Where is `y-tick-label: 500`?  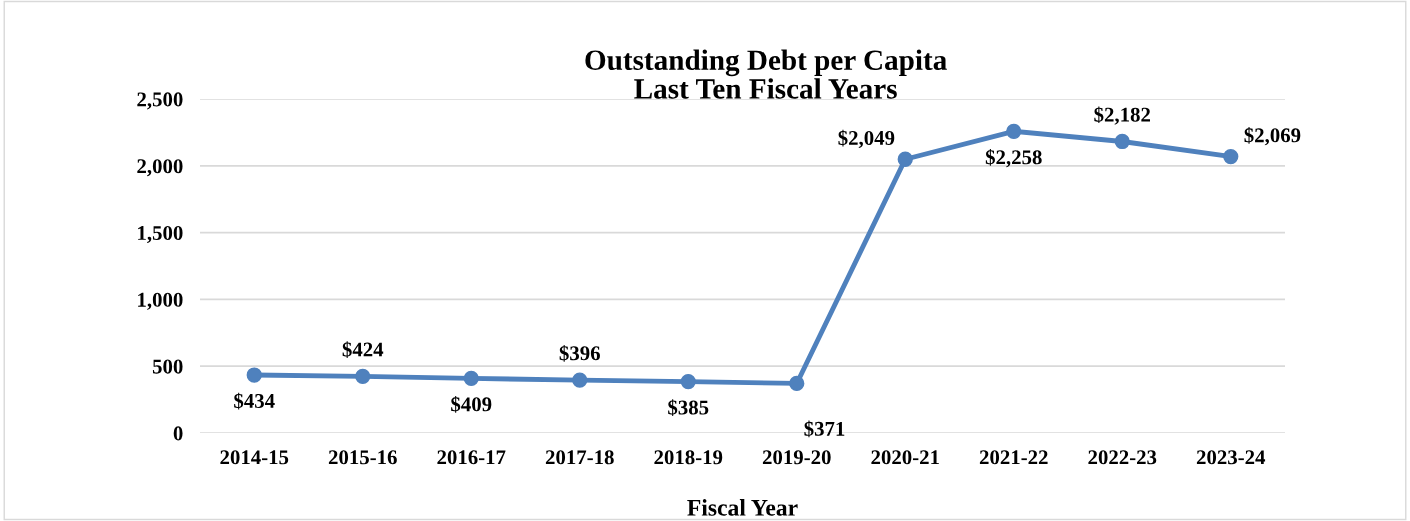
y-tick-label: 500 is located at coordinates (167, 366).